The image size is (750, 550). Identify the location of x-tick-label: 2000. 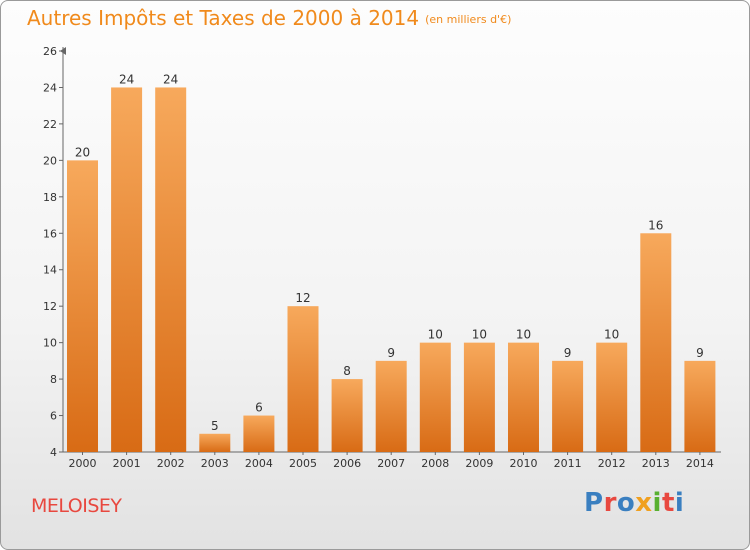
(83, 463).